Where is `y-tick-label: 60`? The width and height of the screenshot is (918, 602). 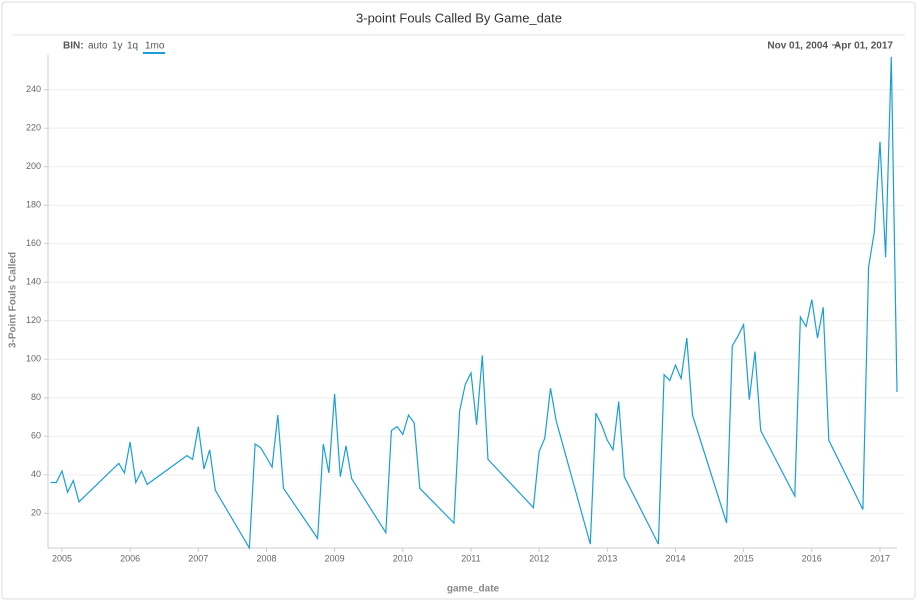
y-tick-label: 60 is located at coordinates (36, 436).